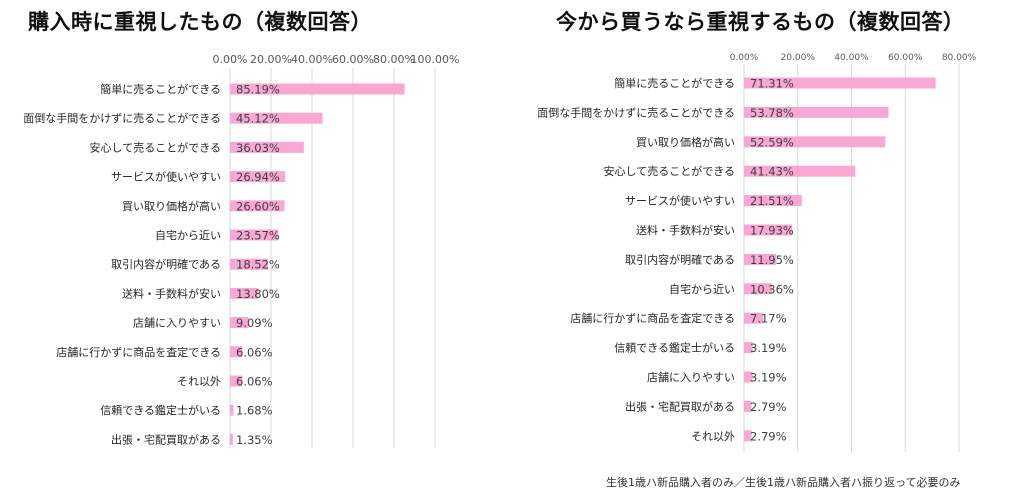  What do you see at coordinates (772, 172) in the screenshot?
I see `data-label: 41.43%` at bounding box center [772, 172].